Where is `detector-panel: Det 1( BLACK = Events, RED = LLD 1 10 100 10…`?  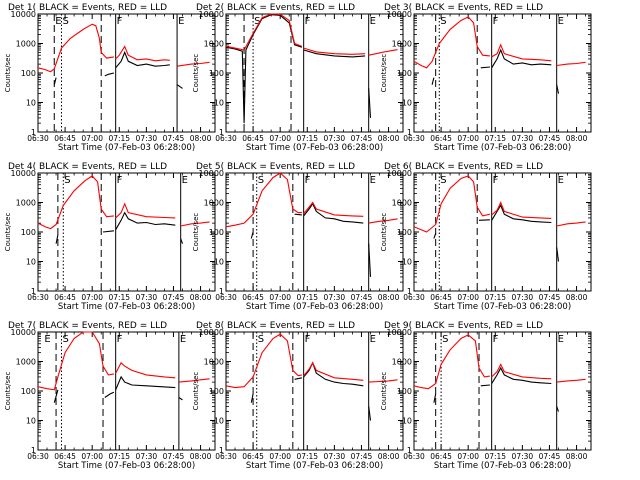
detector-panel: Det 1( BLACK = Events, RED = LLD 1 10 100 10… is located at coordinates (110, 78).